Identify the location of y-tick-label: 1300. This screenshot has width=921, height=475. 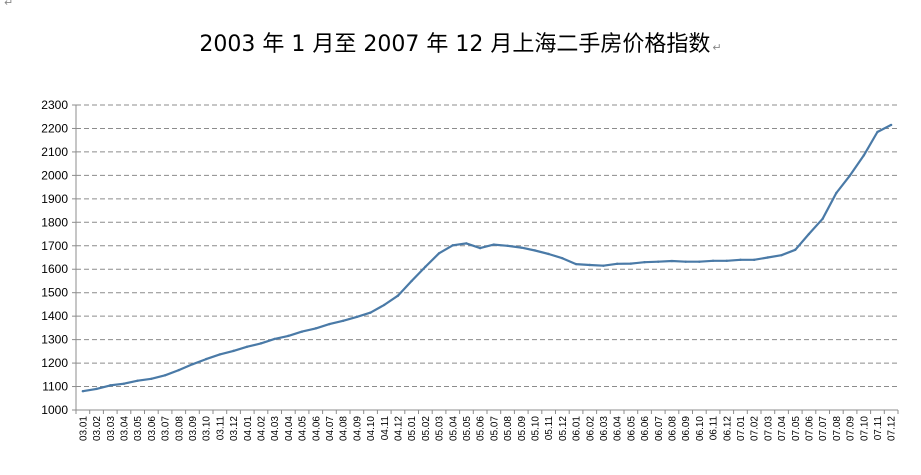
(54, 340).